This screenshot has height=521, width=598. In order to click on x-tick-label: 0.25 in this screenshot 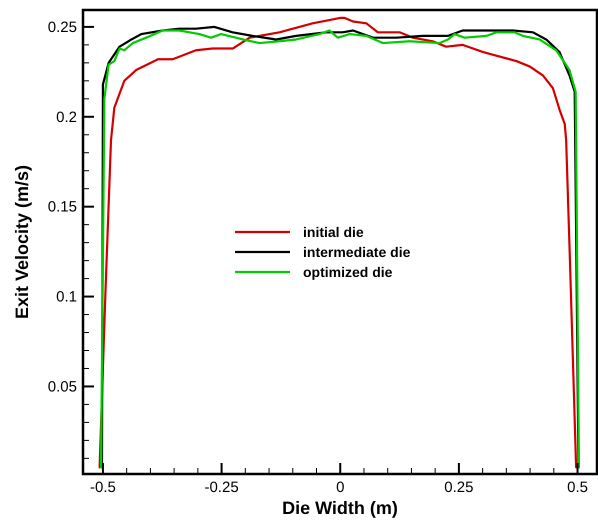, I will do `click(459, 487)`.